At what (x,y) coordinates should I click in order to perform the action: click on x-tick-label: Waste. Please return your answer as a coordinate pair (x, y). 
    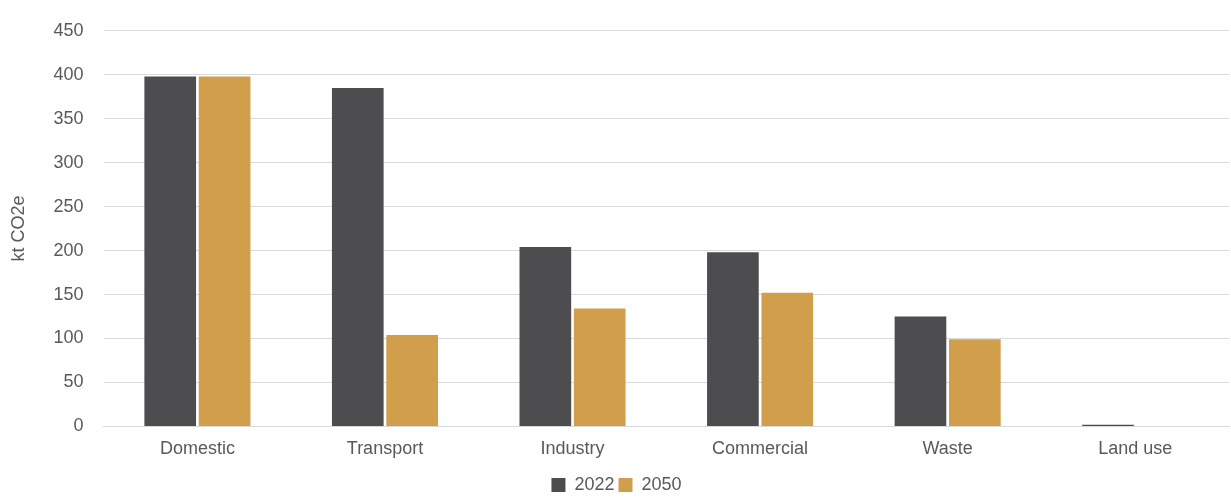
    Looking at the image, I should click on (947, 448).